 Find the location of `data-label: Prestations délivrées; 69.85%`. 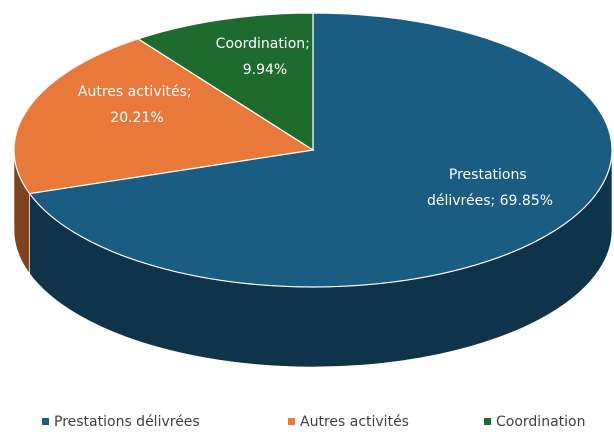

data-label: Prestations délivrées; 69.85% is located at coordinates (490, 188).